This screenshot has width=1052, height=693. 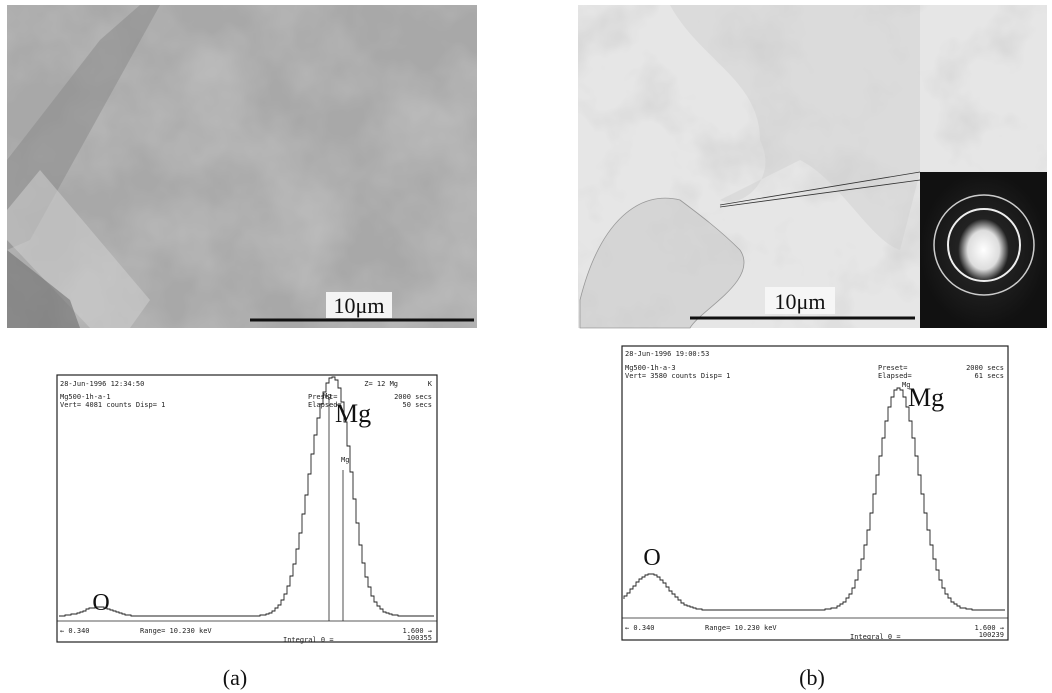 What do you see at coordinates (989, 376) in the screenshot?
I see `elapsed-value: 61 secs` at bounding box center [989, 376].